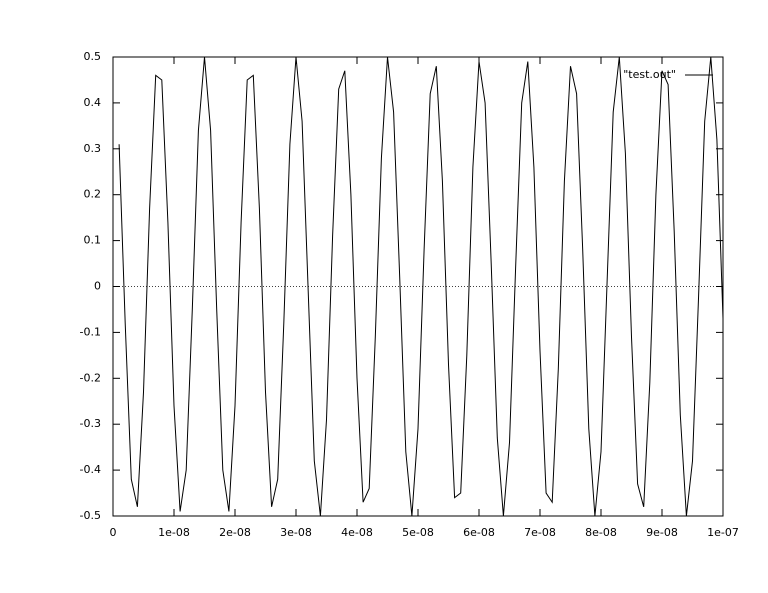 The image size is (768, 593). I want to click on y-tick-label: -0.3, so click(90, 423).